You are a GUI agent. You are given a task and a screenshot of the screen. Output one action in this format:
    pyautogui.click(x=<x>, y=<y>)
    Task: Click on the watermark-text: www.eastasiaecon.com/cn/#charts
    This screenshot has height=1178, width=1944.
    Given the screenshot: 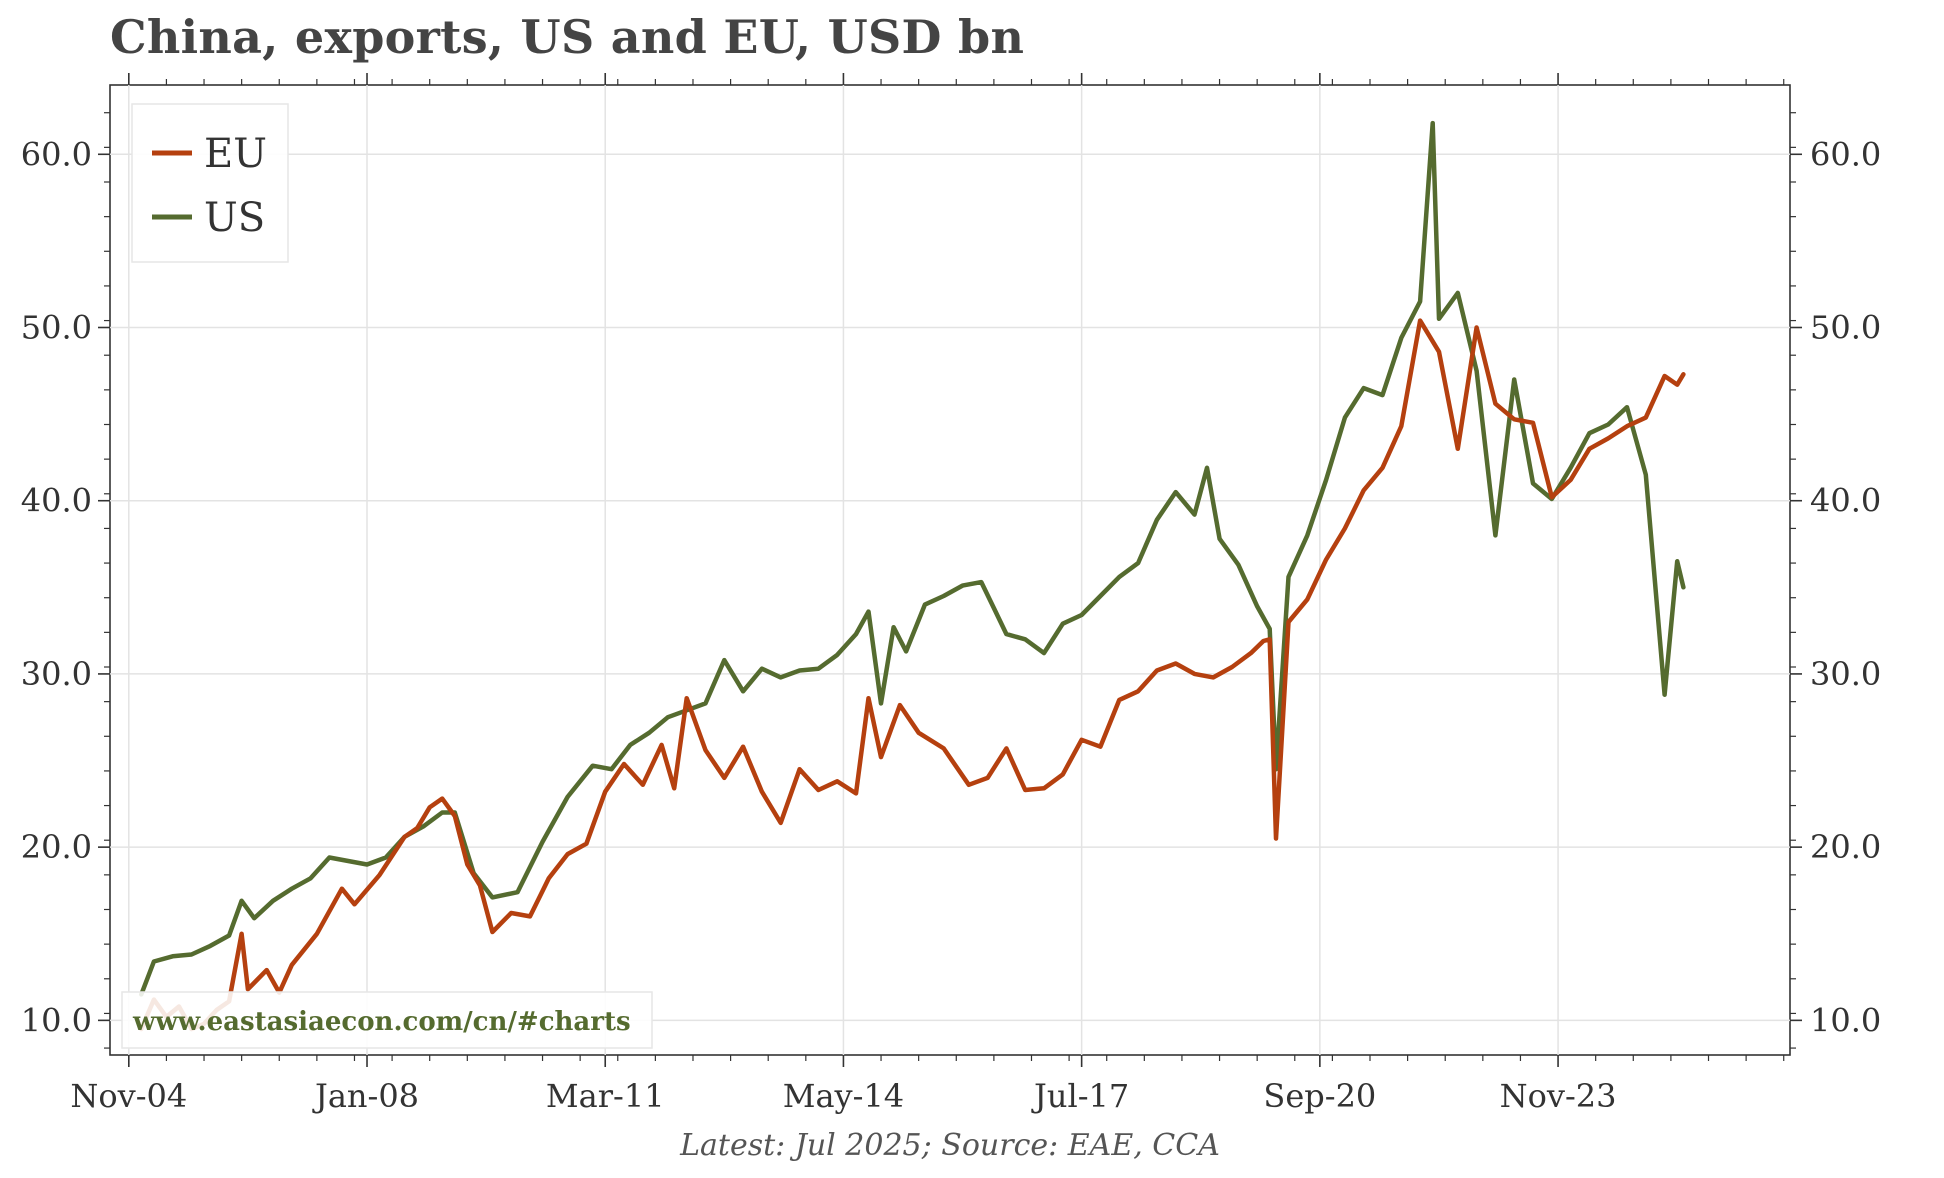 What is the action you would take?
    pyautogui.click(x=381, y=1022)
    